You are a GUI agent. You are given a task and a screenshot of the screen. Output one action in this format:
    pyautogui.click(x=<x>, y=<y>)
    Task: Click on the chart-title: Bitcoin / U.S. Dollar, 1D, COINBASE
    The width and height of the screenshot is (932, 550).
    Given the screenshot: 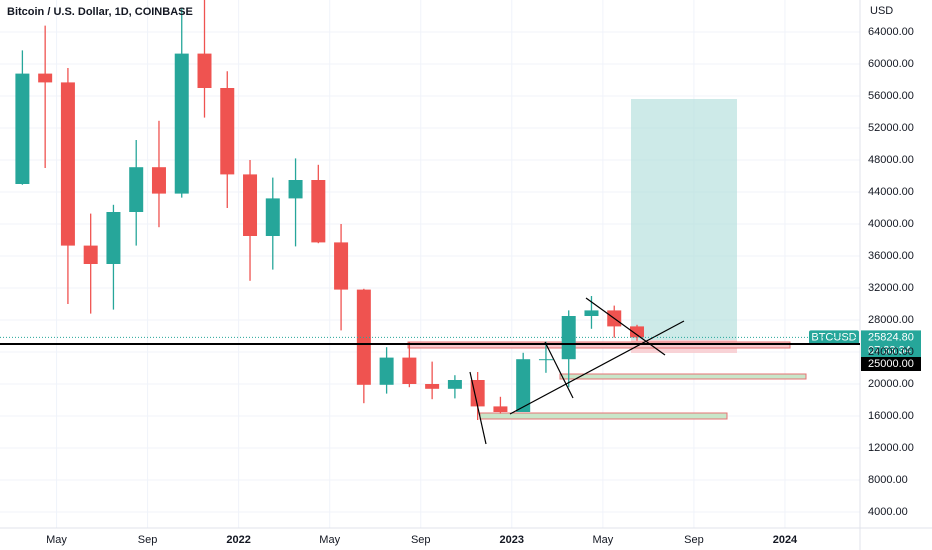 What is the action you would take?
    pyautogui.click(x=100, y=12)
    